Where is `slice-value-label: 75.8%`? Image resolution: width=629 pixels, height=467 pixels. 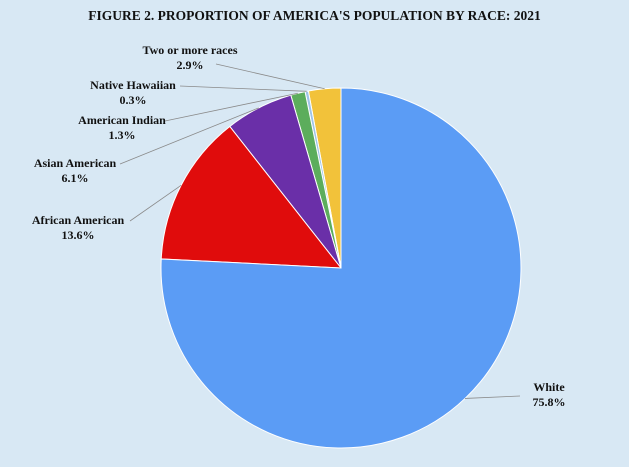 slice-value-label: 75.8% is located at coordinates (549, 402).